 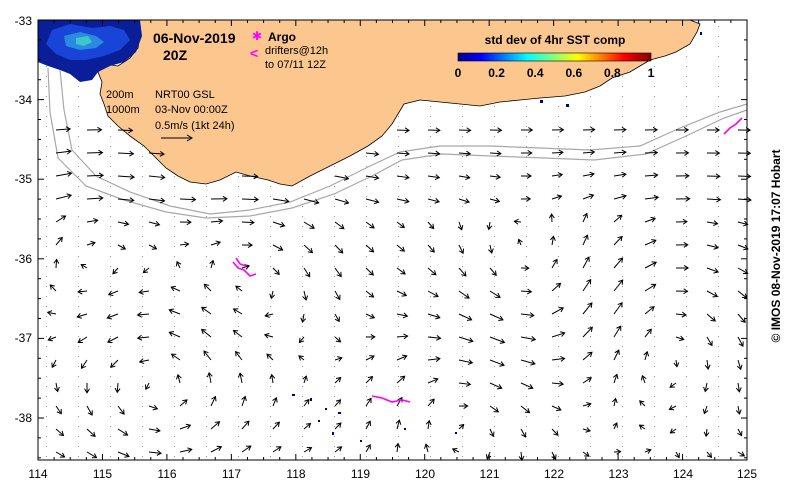 I want to click on x-tick-label: 120, so click(x=425, y=474).